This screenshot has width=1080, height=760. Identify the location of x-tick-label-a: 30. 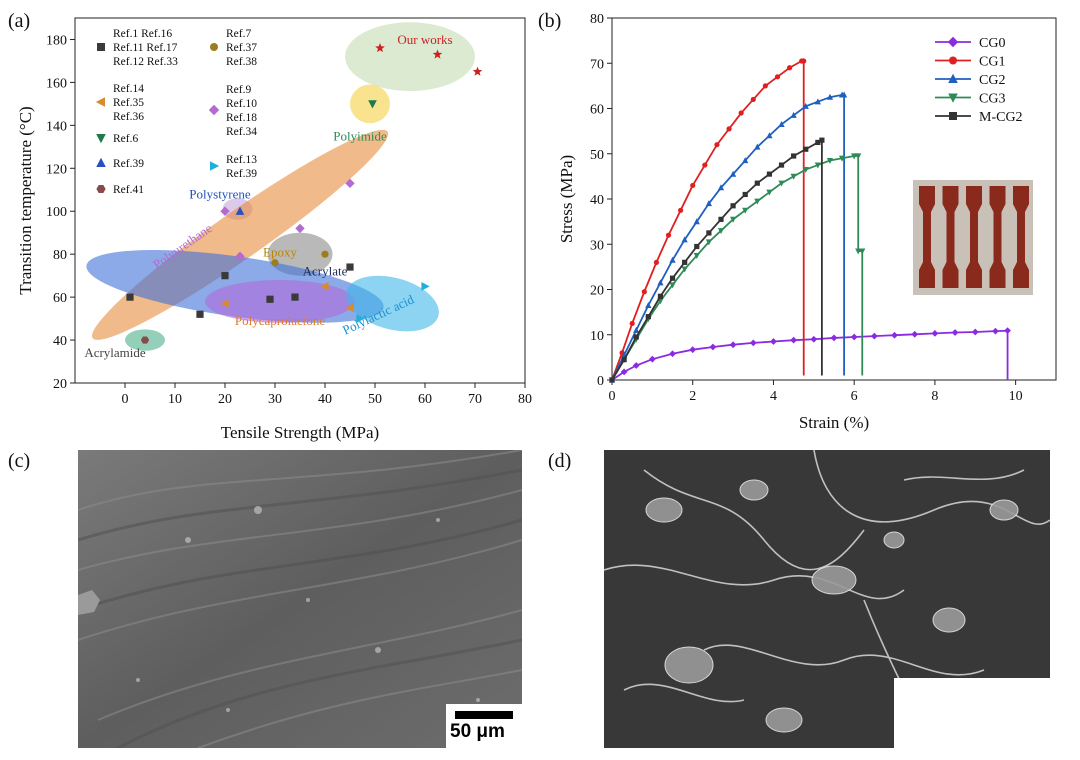
(275, 399).